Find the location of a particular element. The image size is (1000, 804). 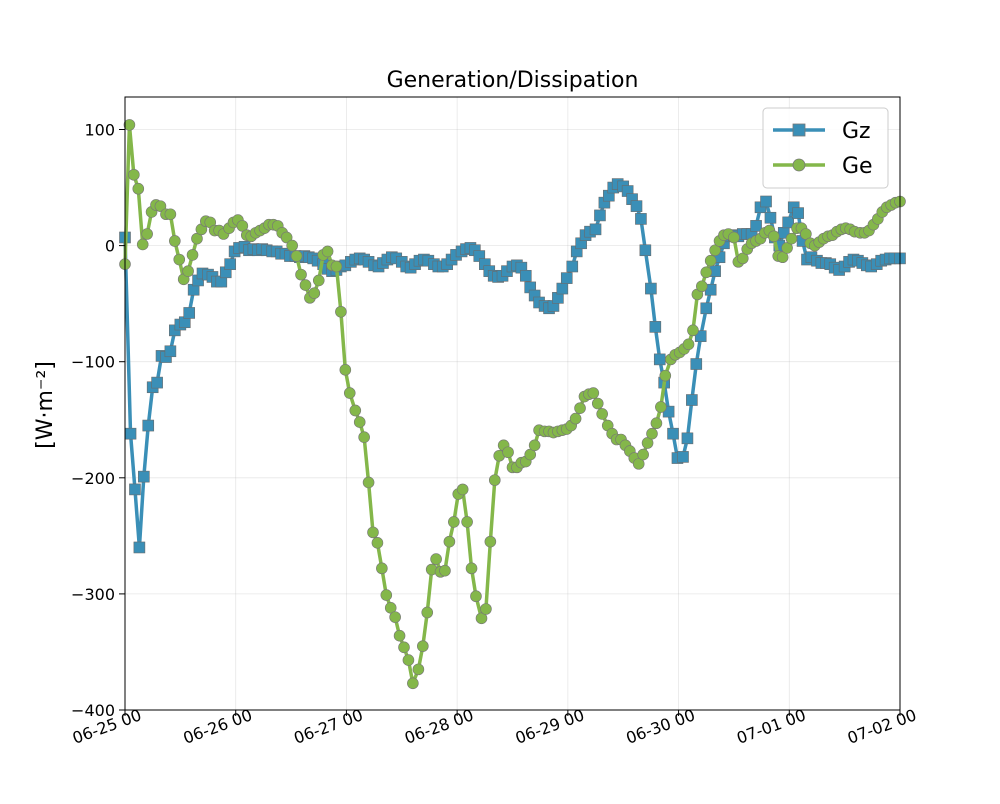

x-tick-label: 06-28 00 is located at coordinates (439, 726).